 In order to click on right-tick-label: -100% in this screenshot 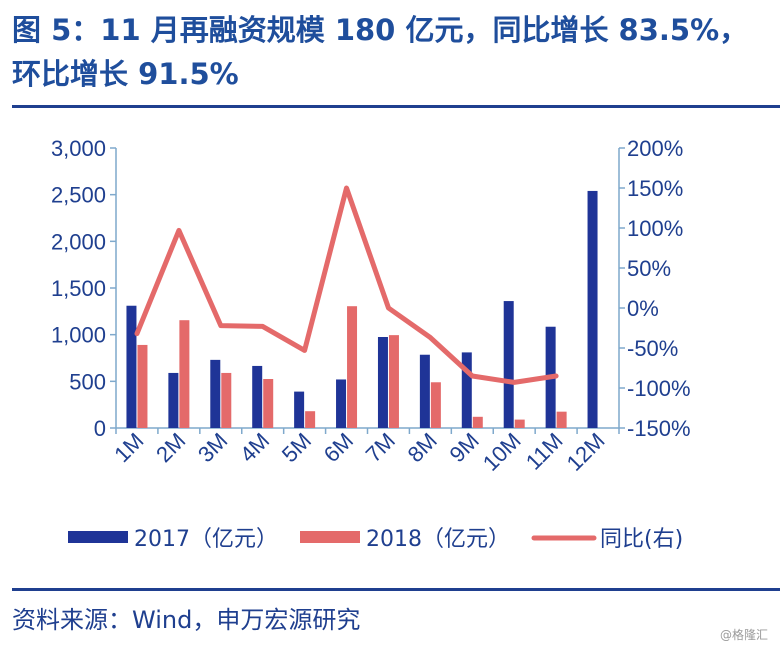, I will do `click(659, 388)`.